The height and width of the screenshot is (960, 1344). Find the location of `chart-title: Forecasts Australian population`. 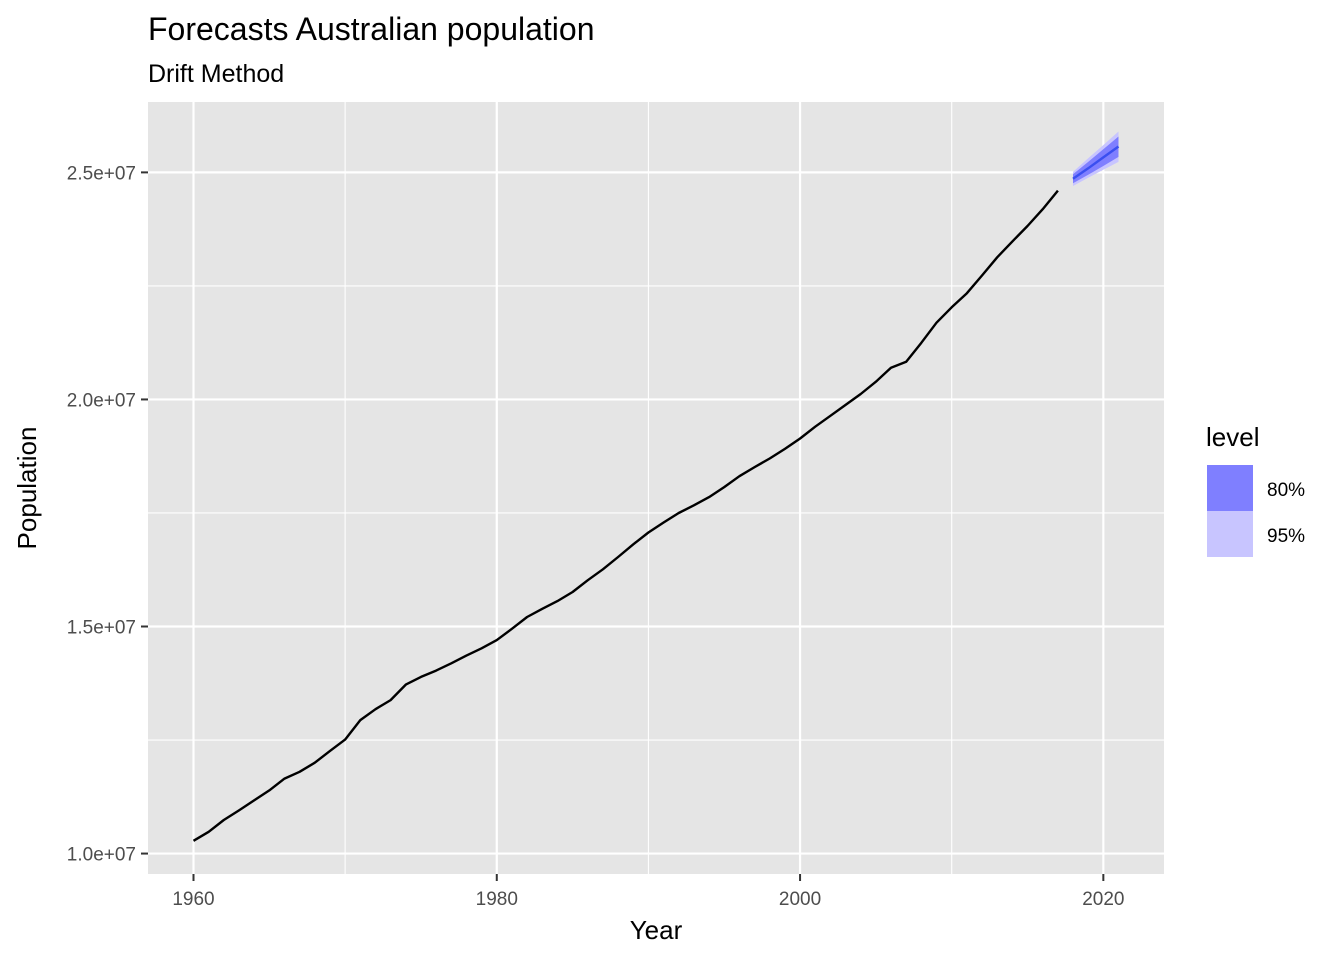

chart-title: Forecasts Australian population is located at coordinates (371, 29).